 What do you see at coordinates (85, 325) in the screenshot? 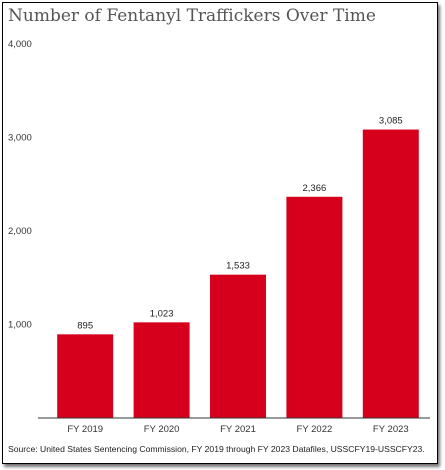
I see `data-label: 895` at bounding box center [85, 325].